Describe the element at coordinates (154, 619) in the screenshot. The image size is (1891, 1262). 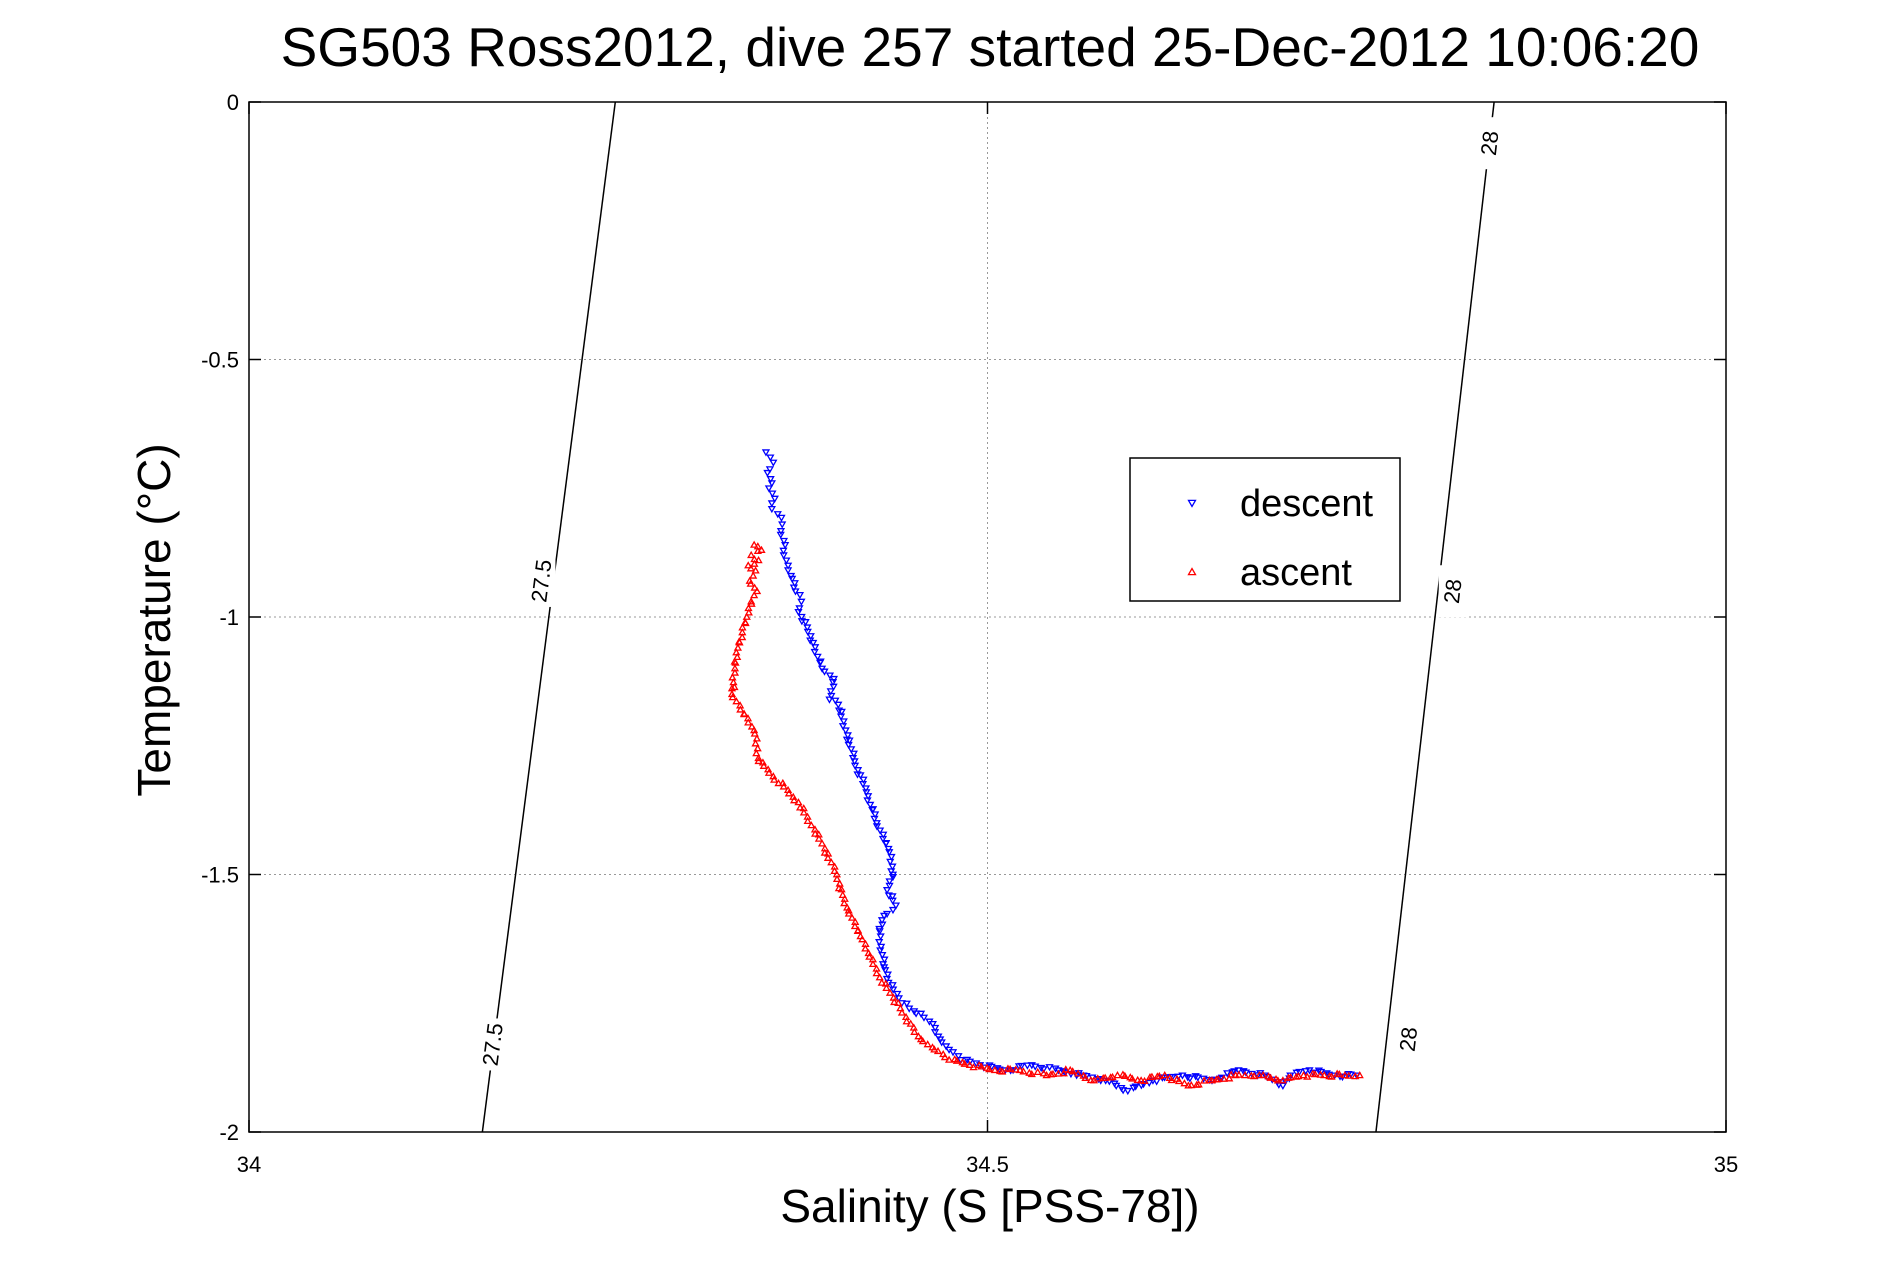
I see `y-axis-label: Temperature (°C)` at that location.